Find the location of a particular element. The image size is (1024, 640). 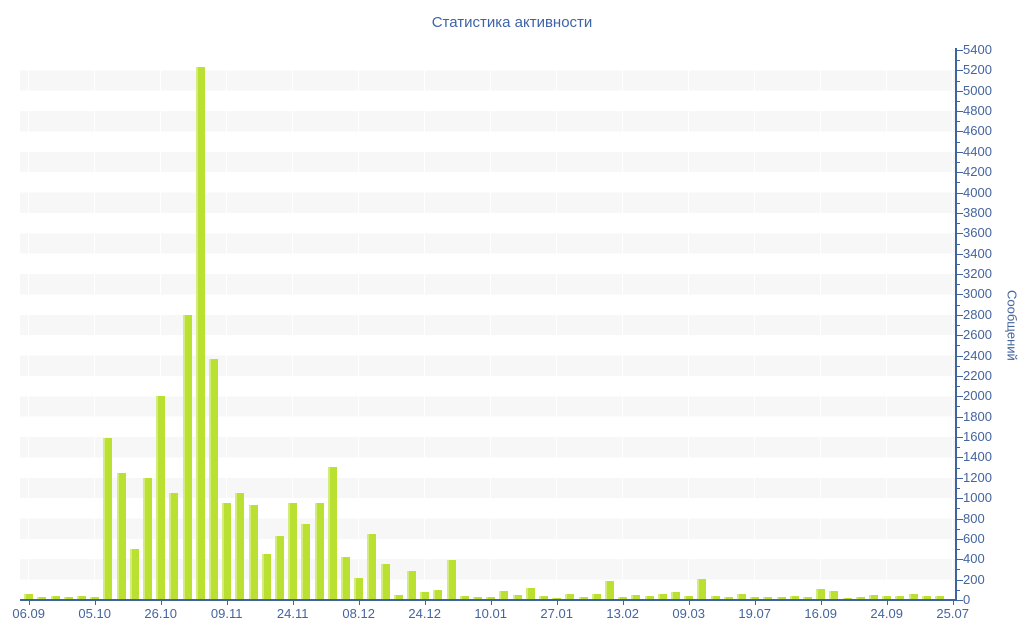

x-axis-tick-label: 24.12 is located at coordinates (424, 613).